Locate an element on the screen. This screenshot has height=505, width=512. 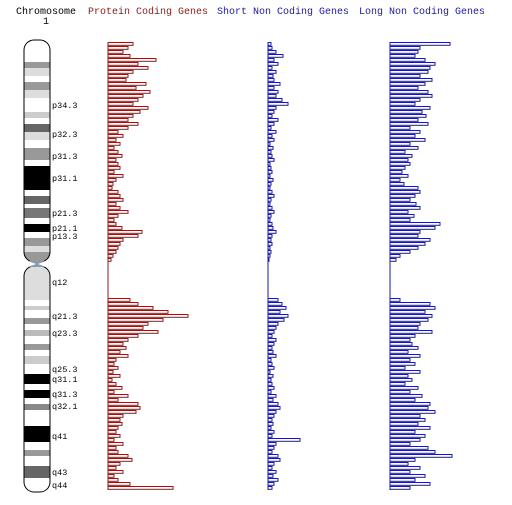
band-label: q31.1 is located at coordinates (65, 380).